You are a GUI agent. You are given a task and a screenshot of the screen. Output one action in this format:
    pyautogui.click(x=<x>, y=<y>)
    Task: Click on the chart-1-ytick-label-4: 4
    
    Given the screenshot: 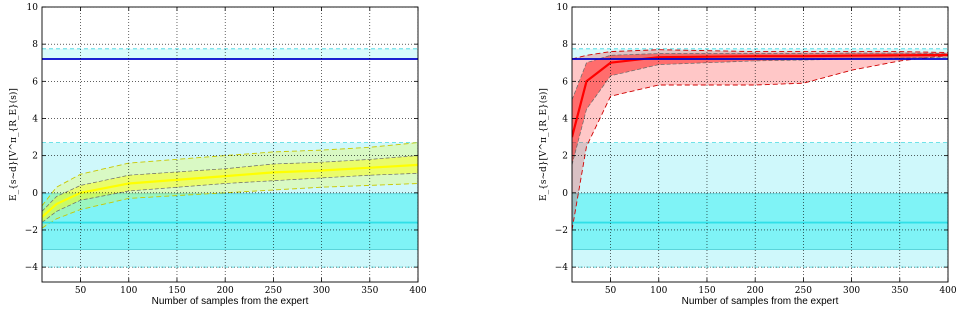 What is the action you would take?
    pyautogui.click(x=565, y=119)
    